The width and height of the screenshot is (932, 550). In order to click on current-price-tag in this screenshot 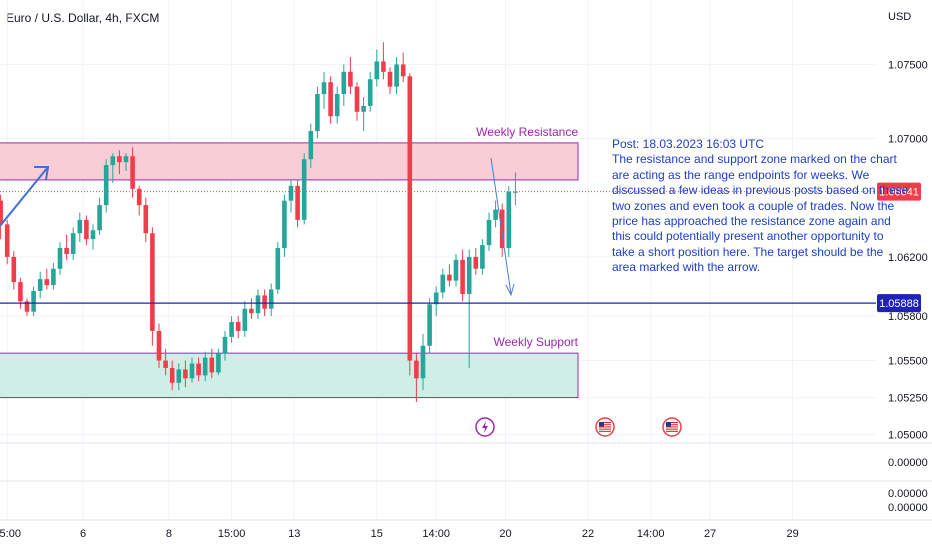, I will do `click(899, 191)`.